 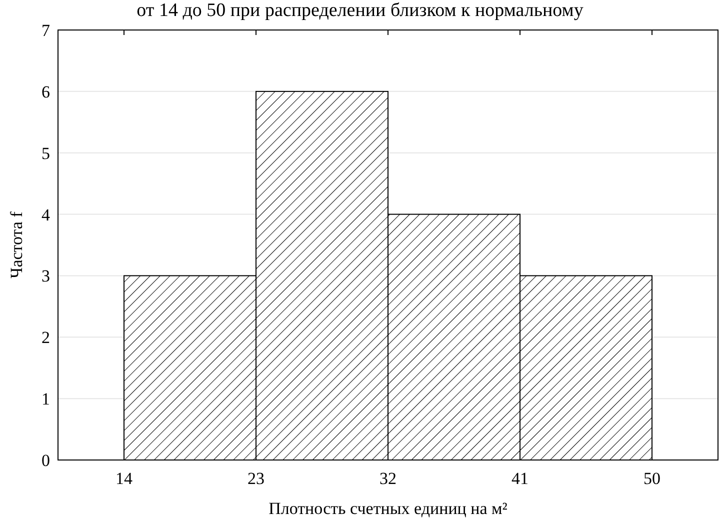 I want to click on y-tick-label: 4, so click(x=46, y=214).